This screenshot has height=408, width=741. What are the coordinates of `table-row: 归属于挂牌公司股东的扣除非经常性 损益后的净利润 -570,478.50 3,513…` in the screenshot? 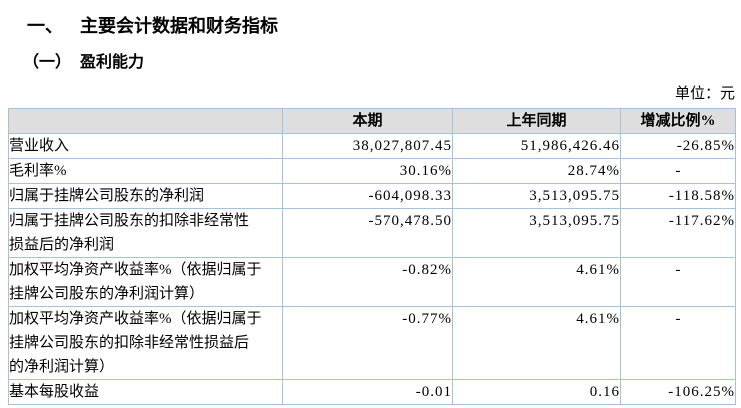 It's located at (372, 233).